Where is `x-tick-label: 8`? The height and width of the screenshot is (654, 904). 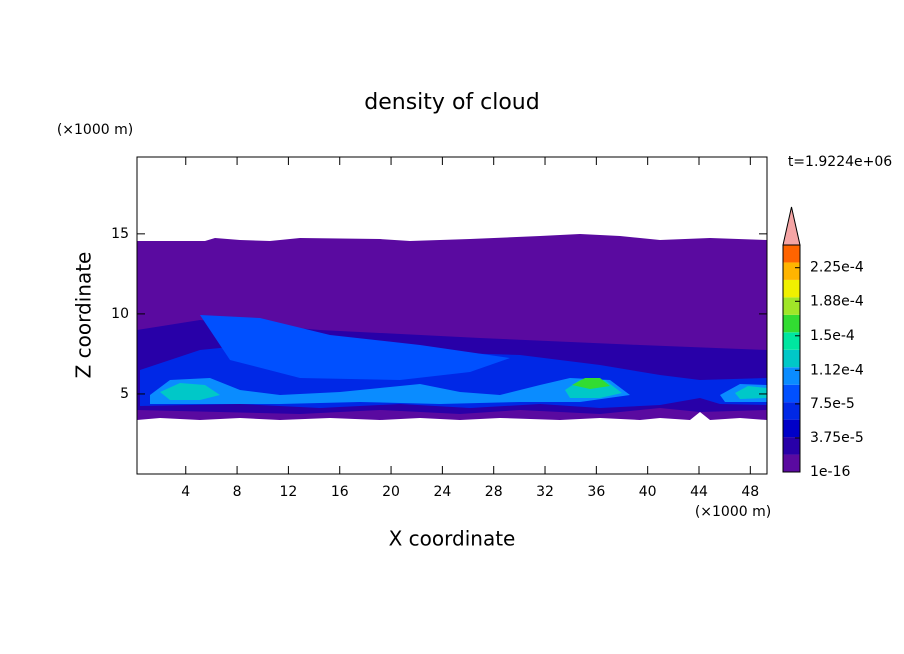 x-tick-label: 8 is located at coordinates (237, 492).